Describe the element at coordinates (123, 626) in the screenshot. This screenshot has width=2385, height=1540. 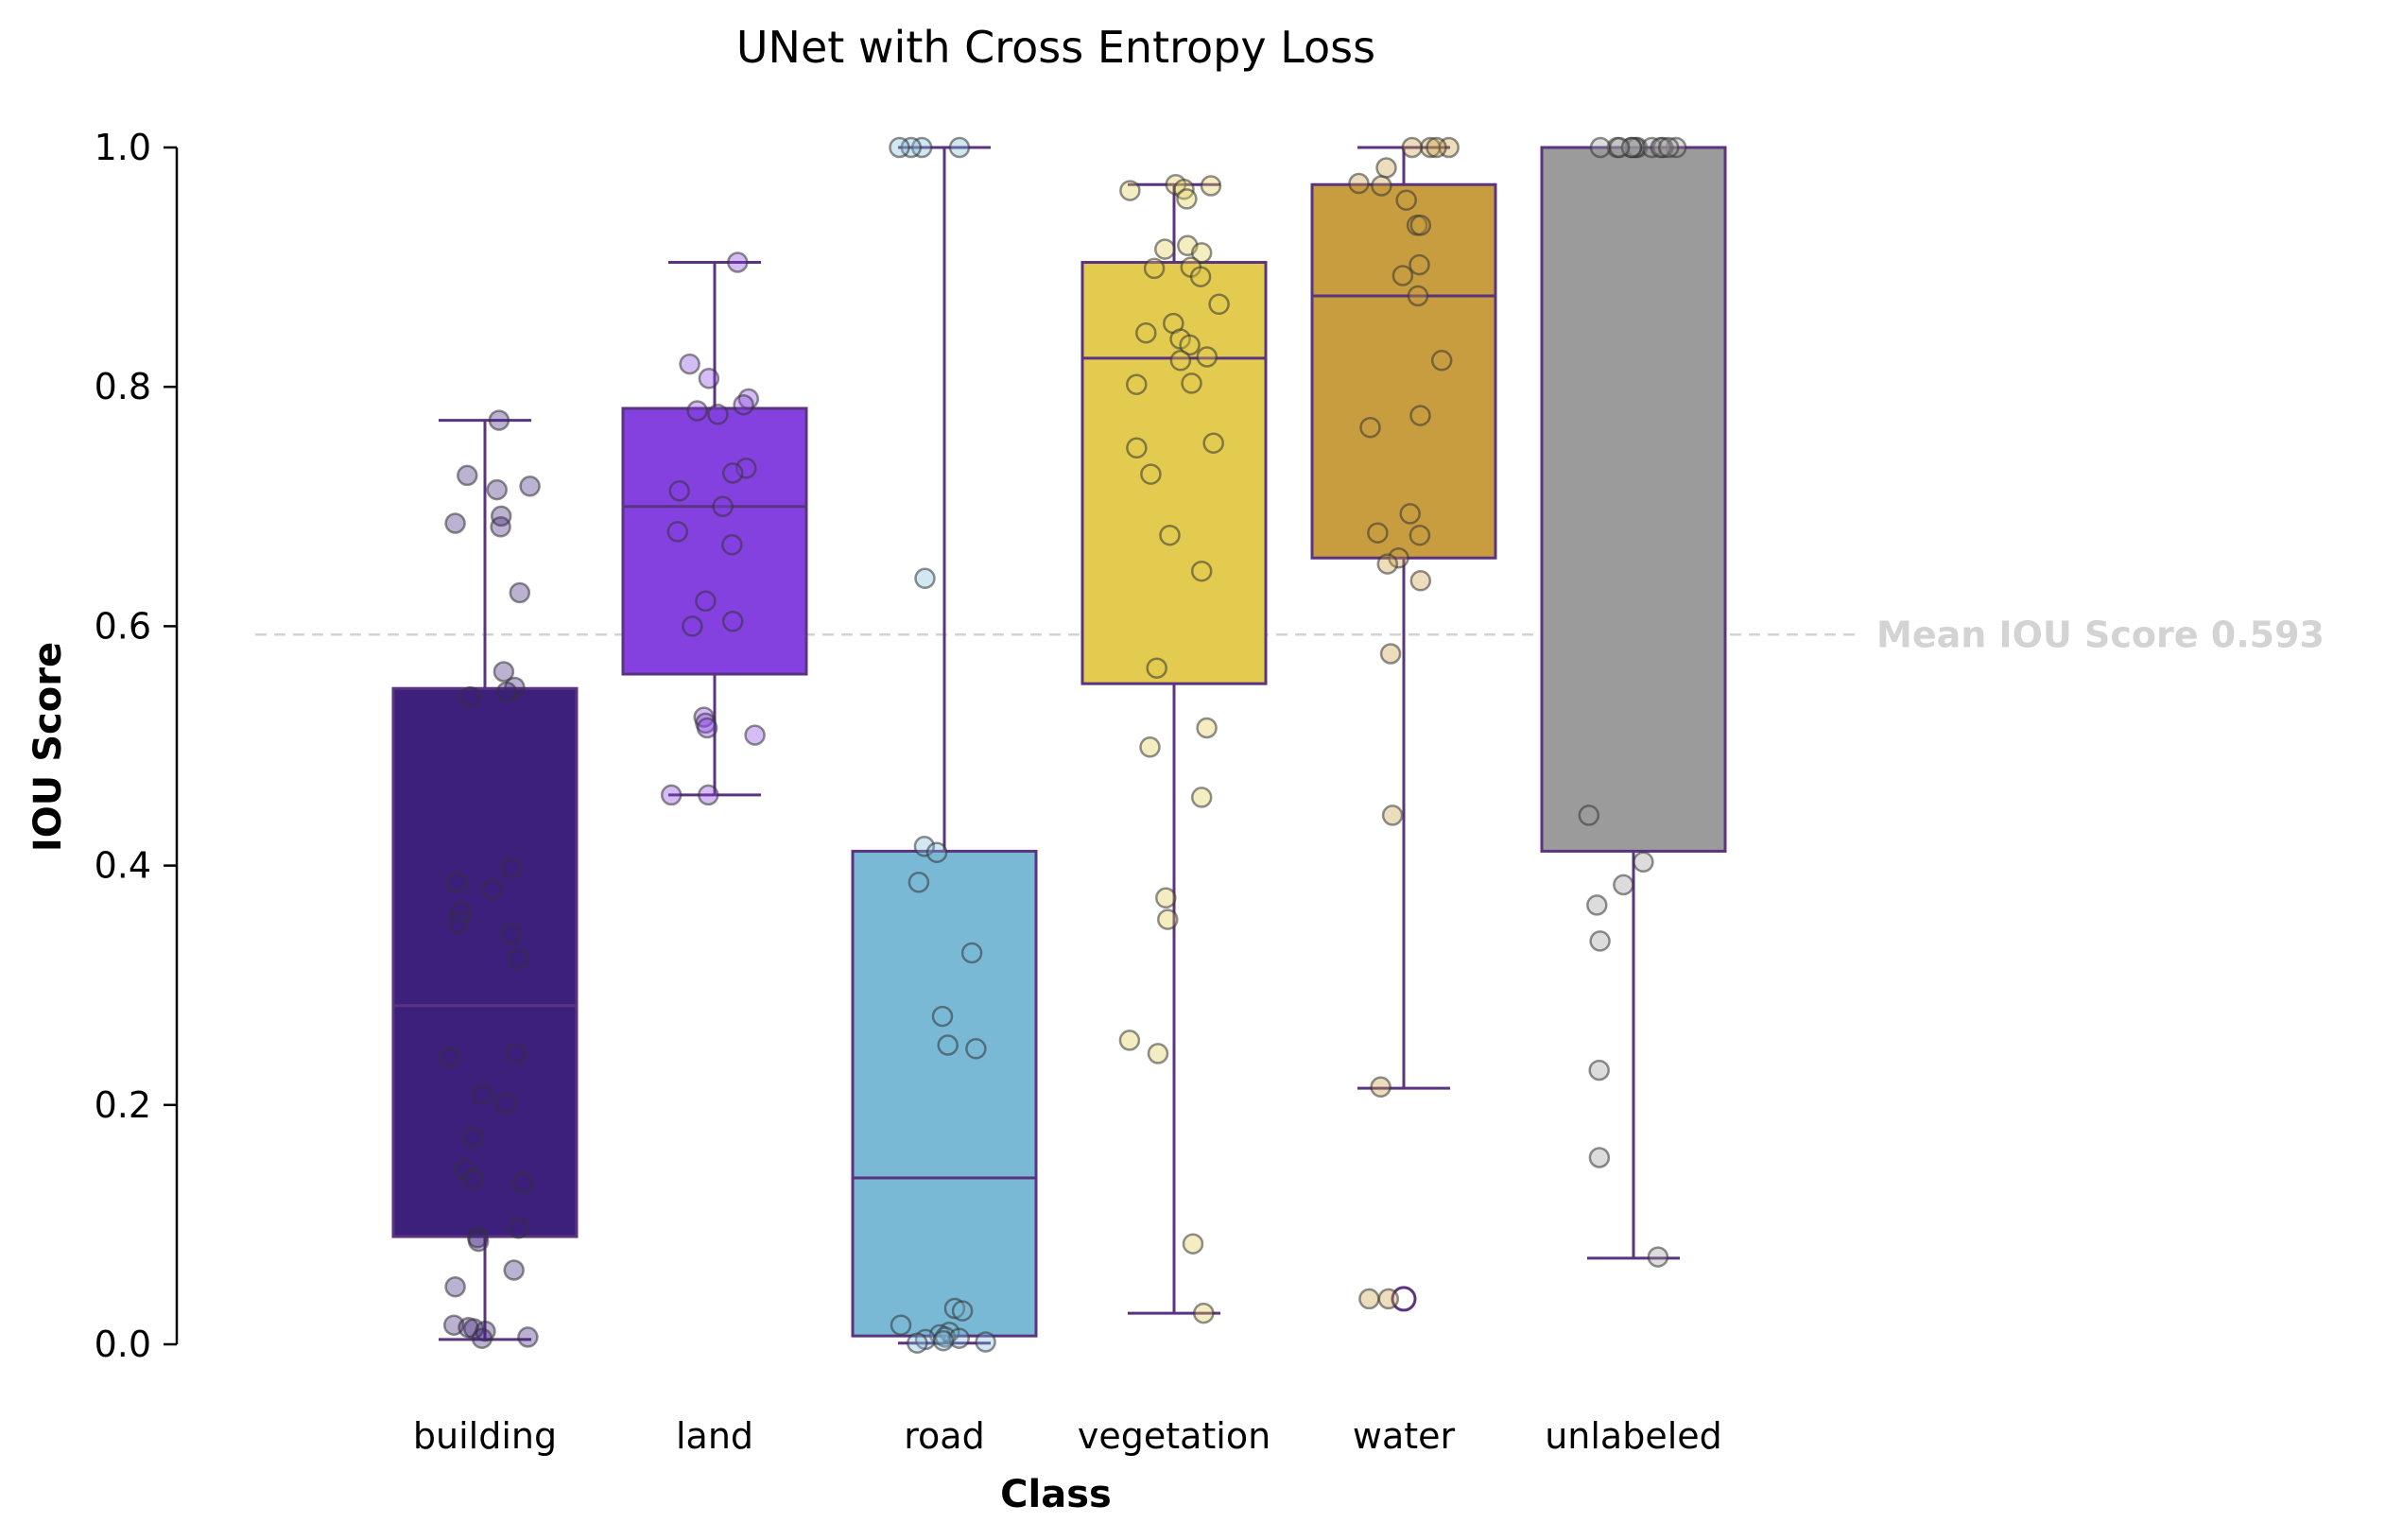
I see `y-tick-label: 0.6` at that location.